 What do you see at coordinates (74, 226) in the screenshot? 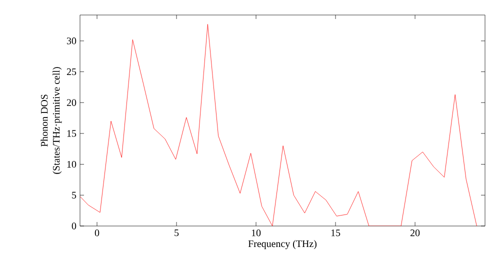
I see `y-tick-label: 0` at bounding box center [74, 226].